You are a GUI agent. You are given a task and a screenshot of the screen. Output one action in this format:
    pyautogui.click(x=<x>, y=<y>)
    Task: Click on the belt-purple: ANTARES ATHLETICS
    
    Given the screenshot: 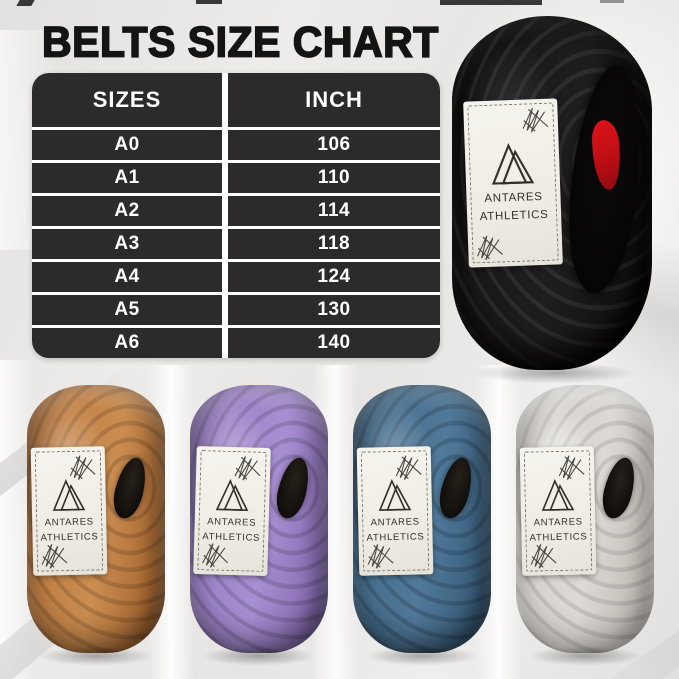 What is the action you would take?
    pyautogui.click(x=259, y=519)
    